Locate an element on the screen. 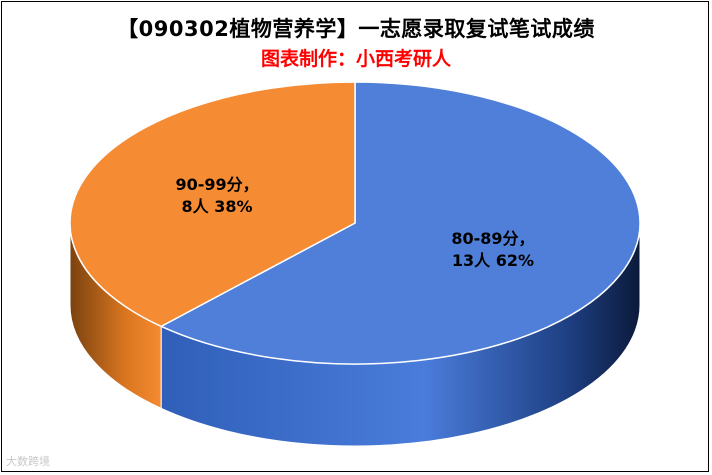  watermark: 大数跨境 is located at coordinates (28, 461).